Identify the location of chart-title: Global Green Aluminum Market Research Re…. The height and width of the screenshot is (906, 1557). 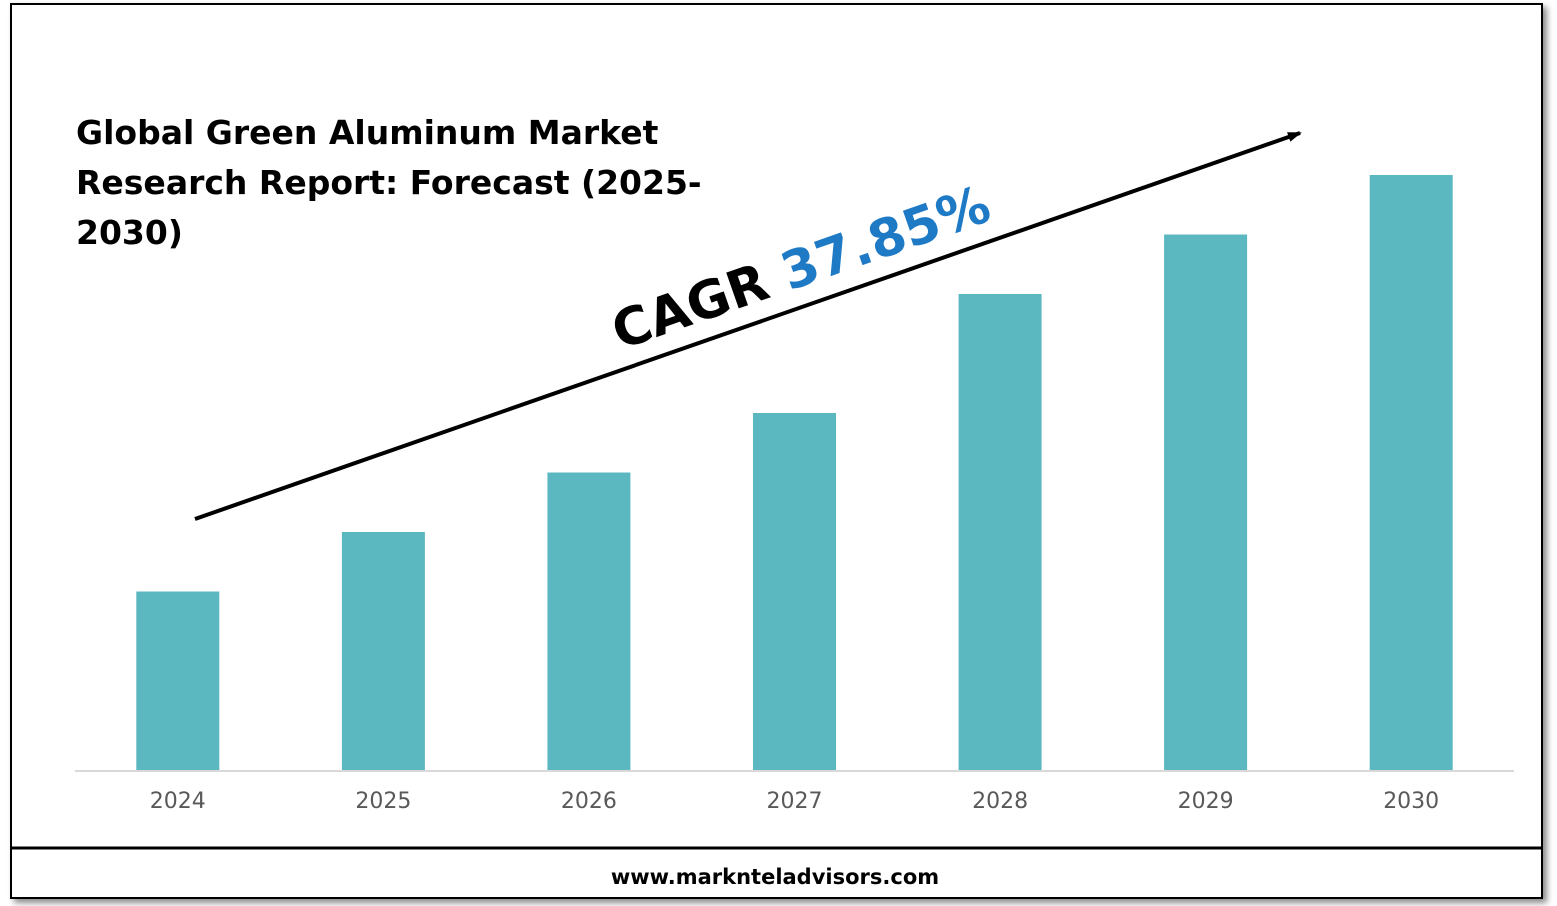
(389, 182).